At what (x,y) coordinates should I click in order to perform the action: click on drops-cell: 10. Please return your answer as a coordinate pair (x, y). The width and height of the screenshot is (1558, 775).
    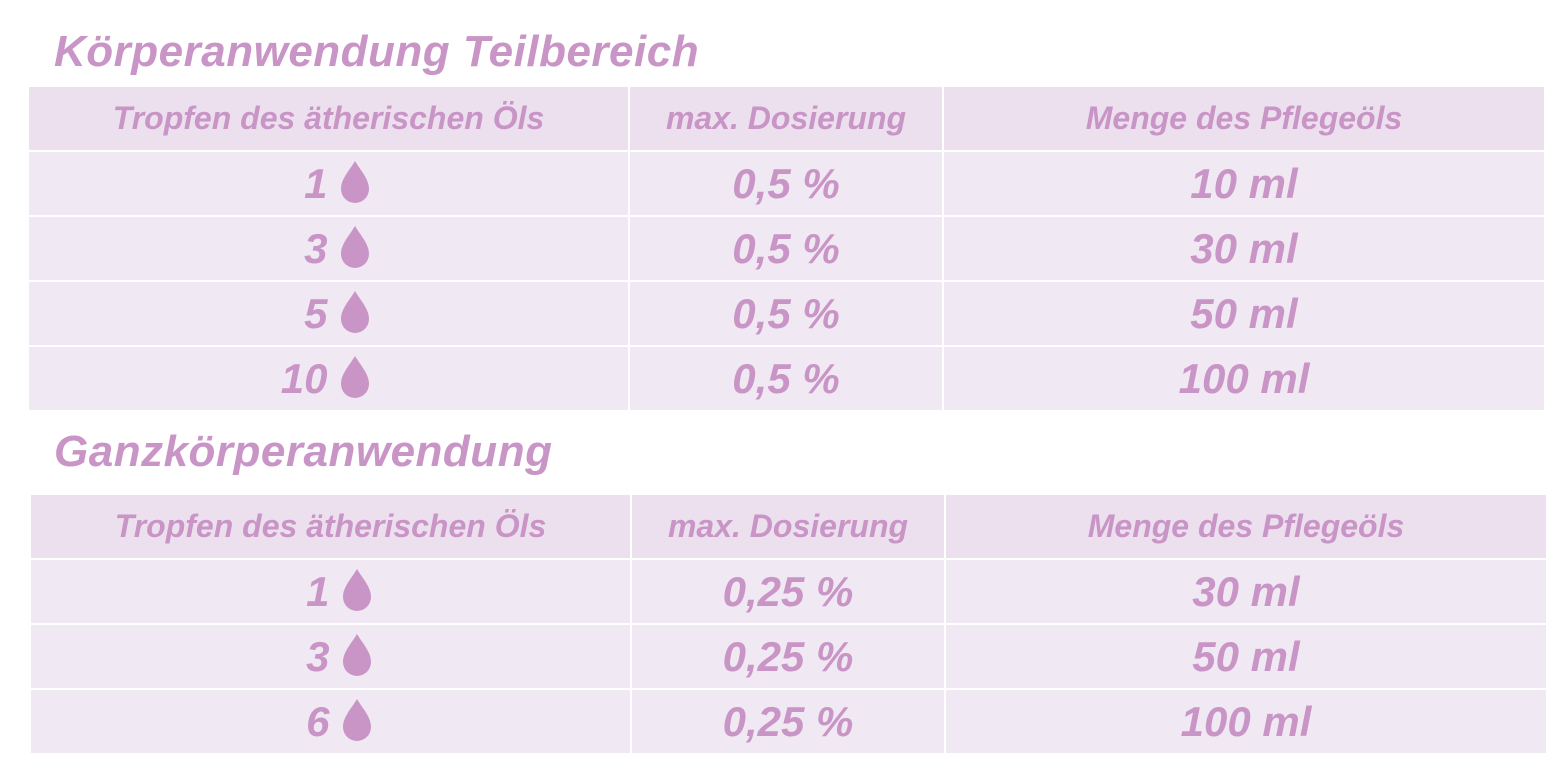
    Looking at the image, I should click on (328, 378).